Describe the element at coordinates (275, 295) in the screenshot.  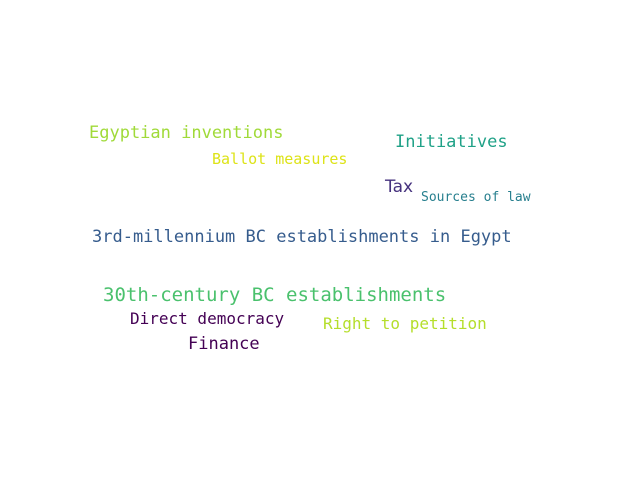
I see `word-30th-century-bc-establishments: 30th-century BC establishments` at that location.